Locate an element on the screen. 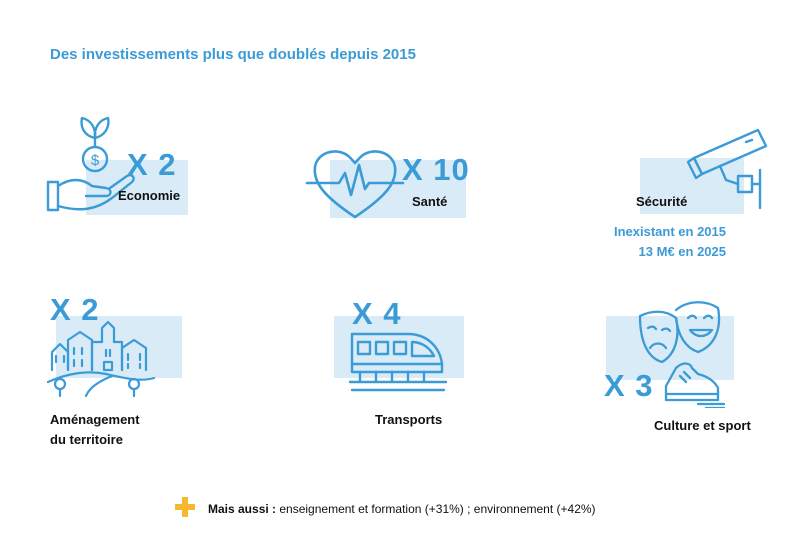 This screenshot has height=556, width=800. economie-label: Economie is located at coordinates (149, 195).